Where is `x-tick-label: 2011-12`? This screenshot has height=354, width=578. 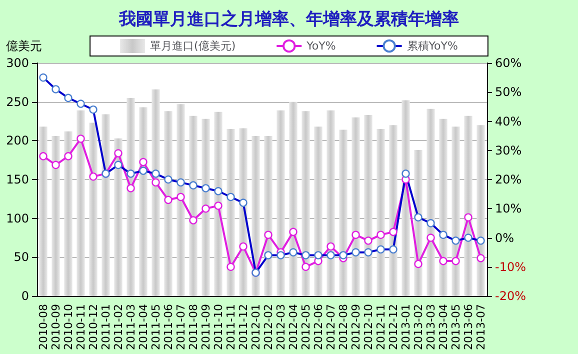 x-tick-label: 2011-12 is located at coordinates (243, 327).